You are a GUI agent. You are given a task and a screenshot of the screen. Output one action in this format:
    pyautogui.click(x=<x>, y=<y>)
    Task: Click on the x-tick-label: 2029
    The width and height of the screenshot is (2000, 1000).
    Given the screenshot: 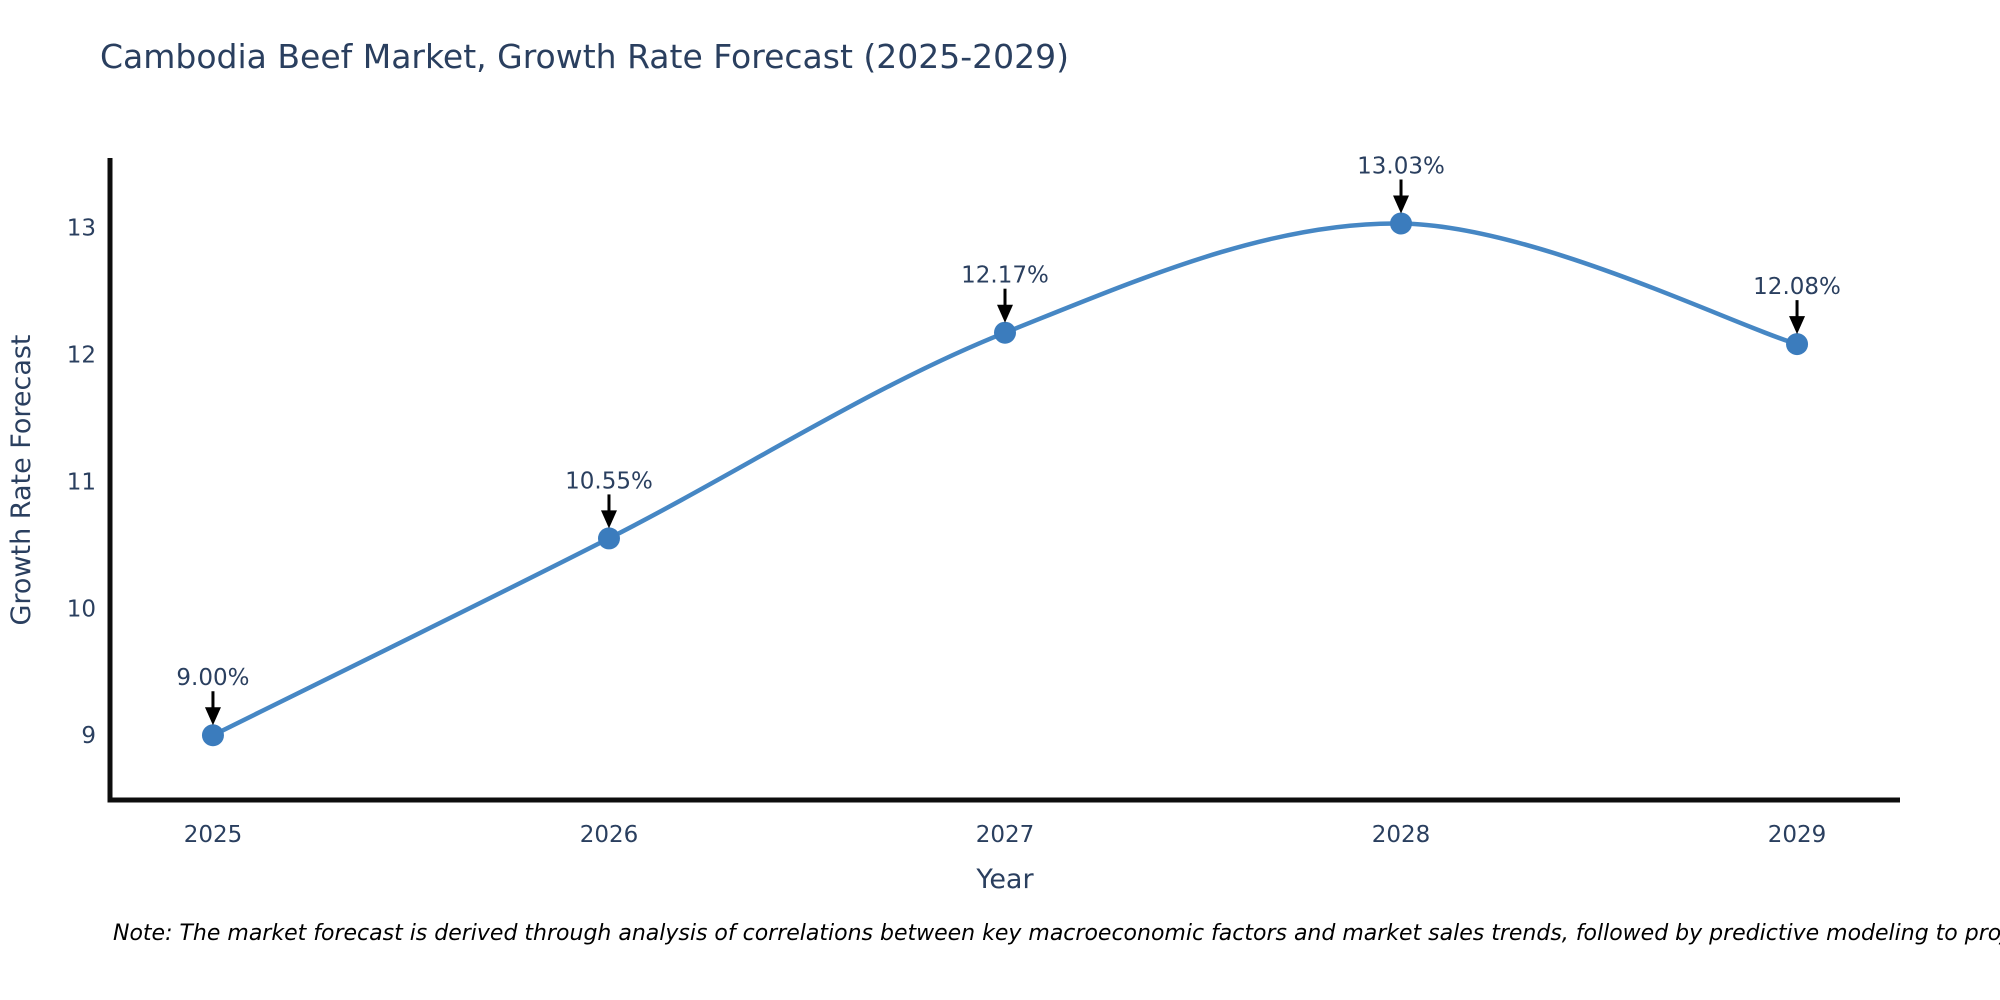 What is the action you would take?
    pyautogui.click(x=1797, y=835)
    